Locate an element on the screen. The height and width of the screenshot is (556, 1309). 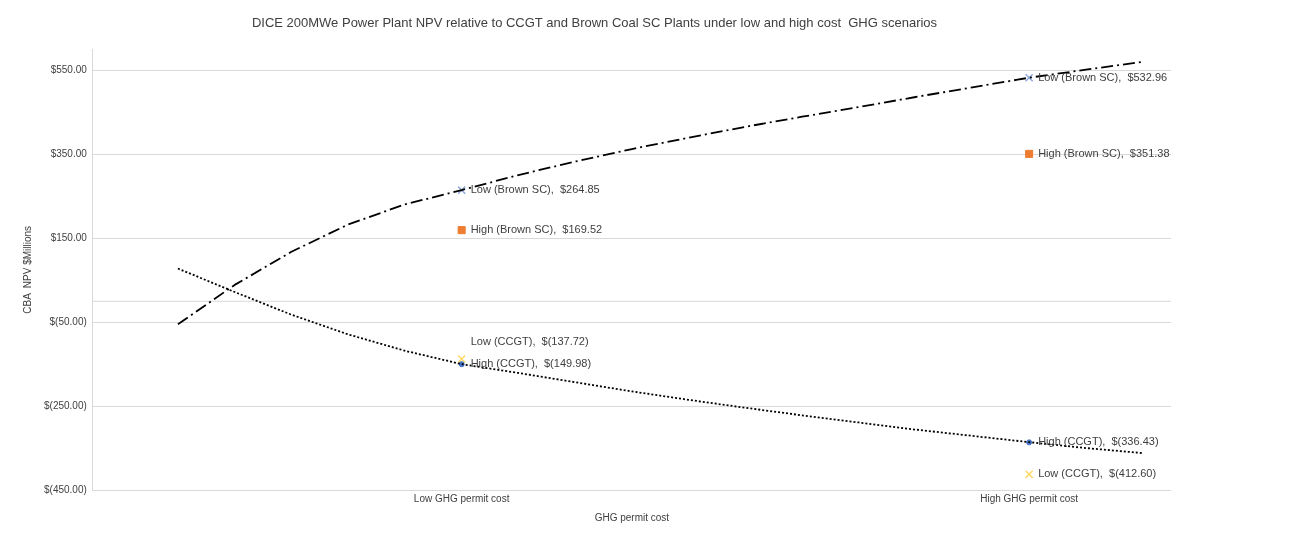
x-tick-label: High GHG permit cost is located at coordinates (1029, 498).